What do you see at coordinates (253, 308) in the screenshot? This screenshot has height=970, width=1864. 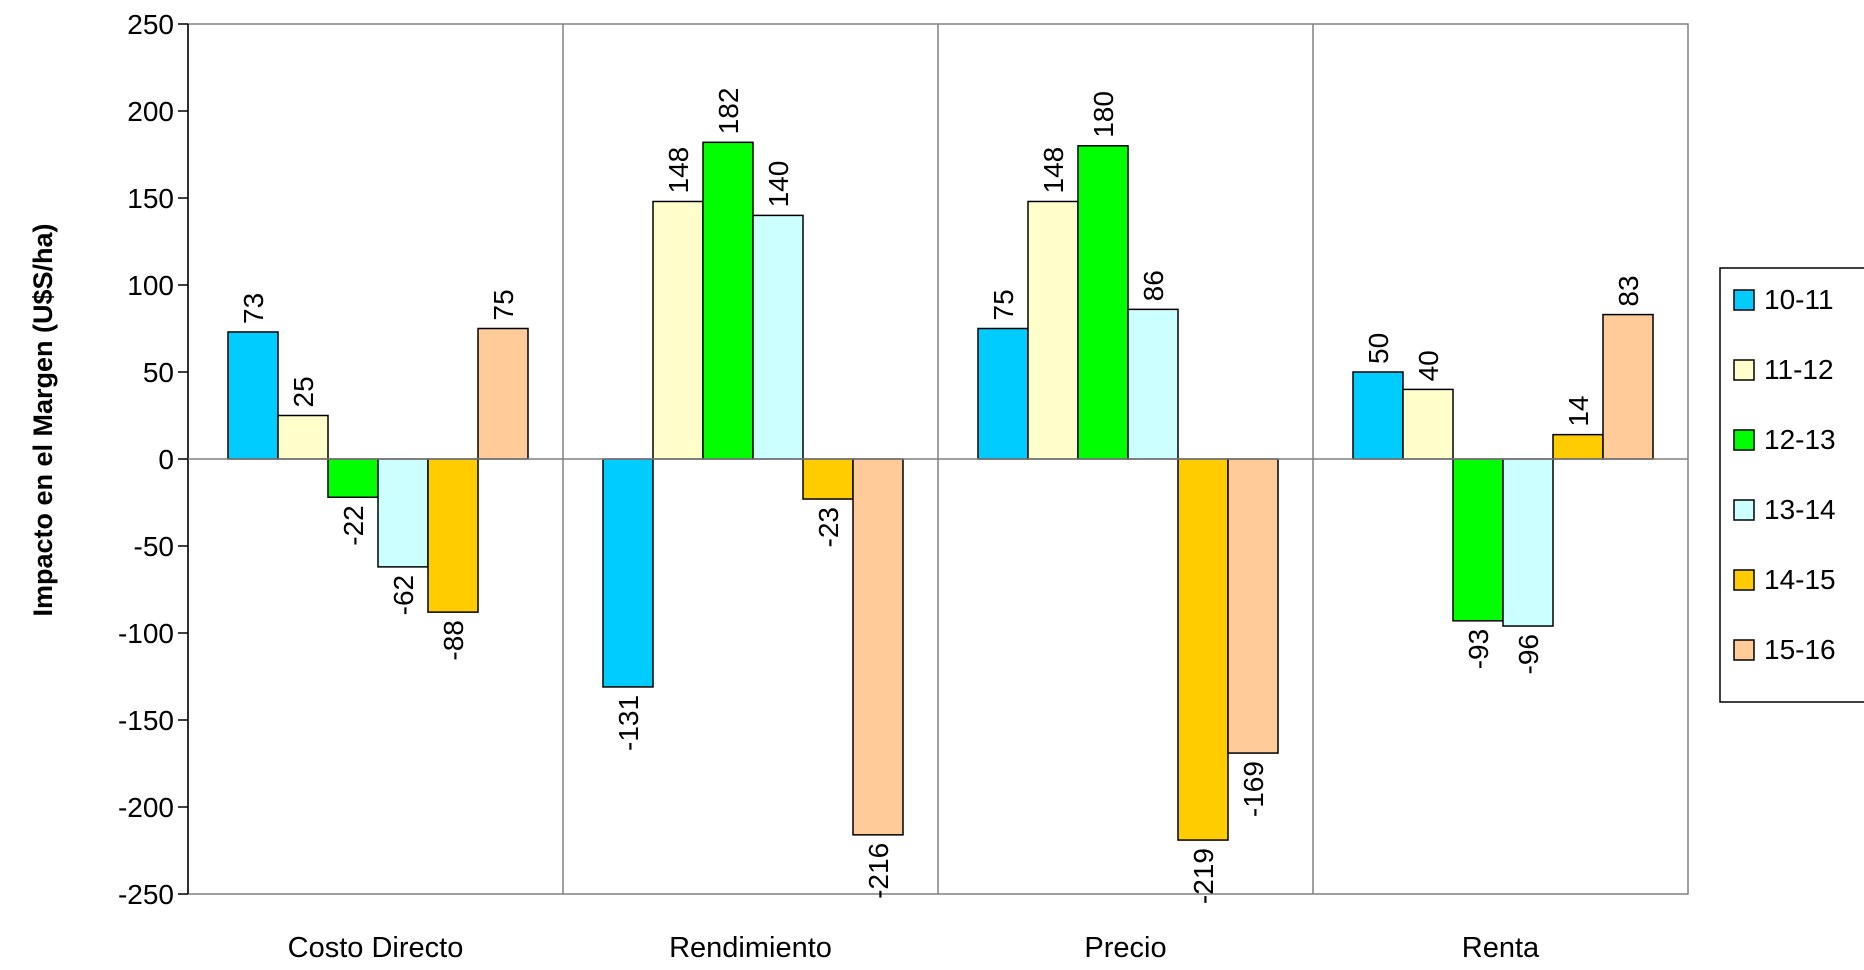 I see `data-label: 73` at bounding box center [253, 308].